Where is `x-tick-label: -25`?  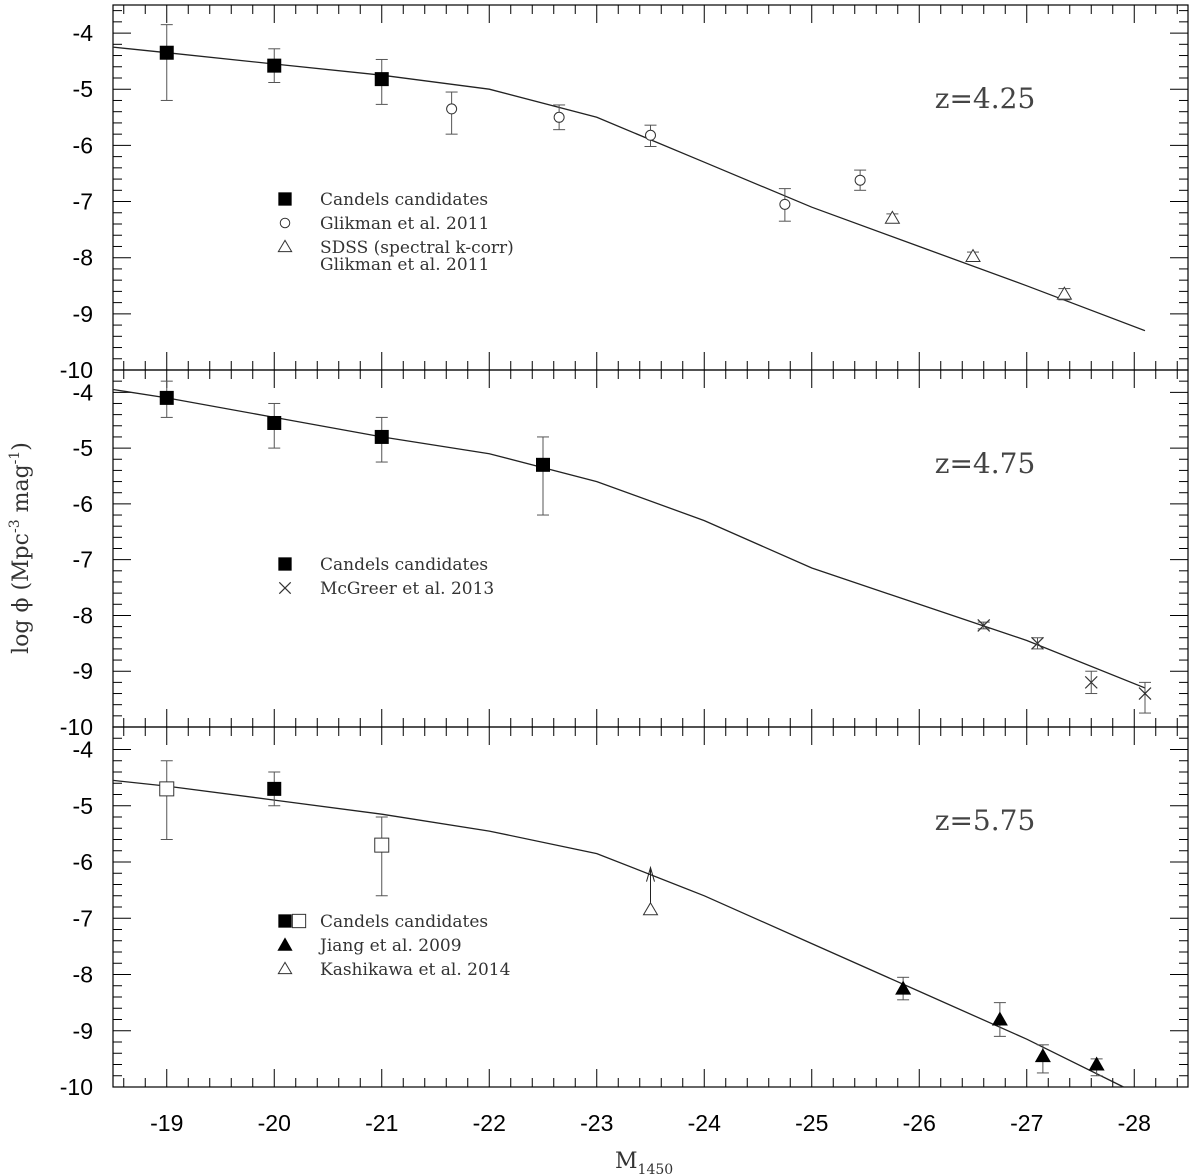 x-tick-label: -25 is located at coordinates (811, 1123).